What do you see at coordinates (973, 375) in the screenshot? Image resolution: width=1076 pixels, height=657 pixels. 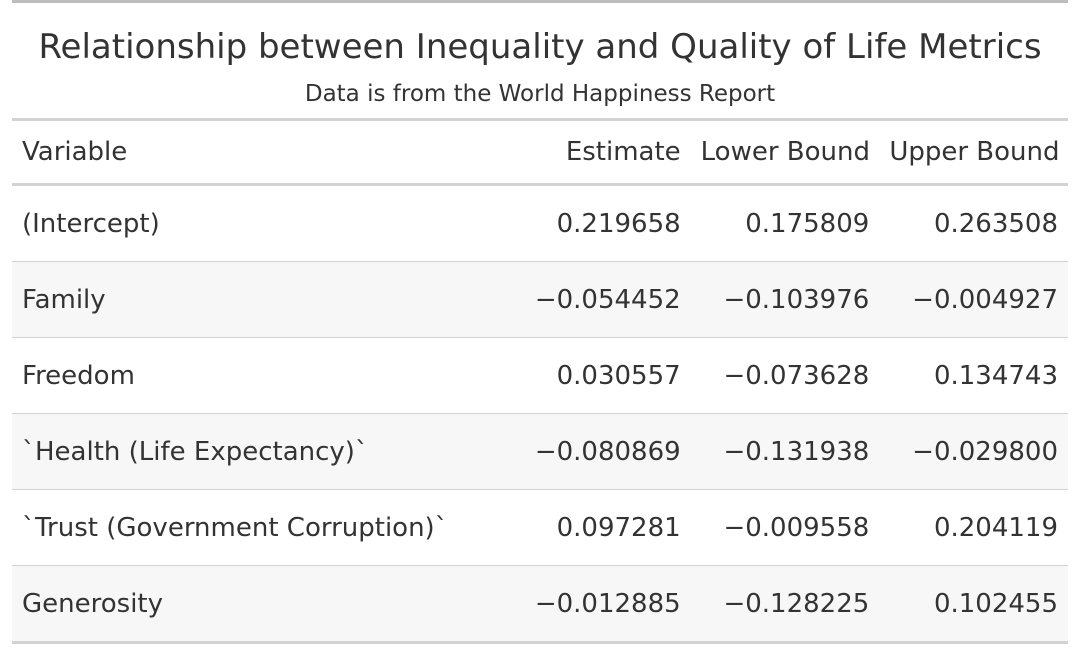 I see `upper-bound-cell: 0.134743` at bounding box center [973, 375].